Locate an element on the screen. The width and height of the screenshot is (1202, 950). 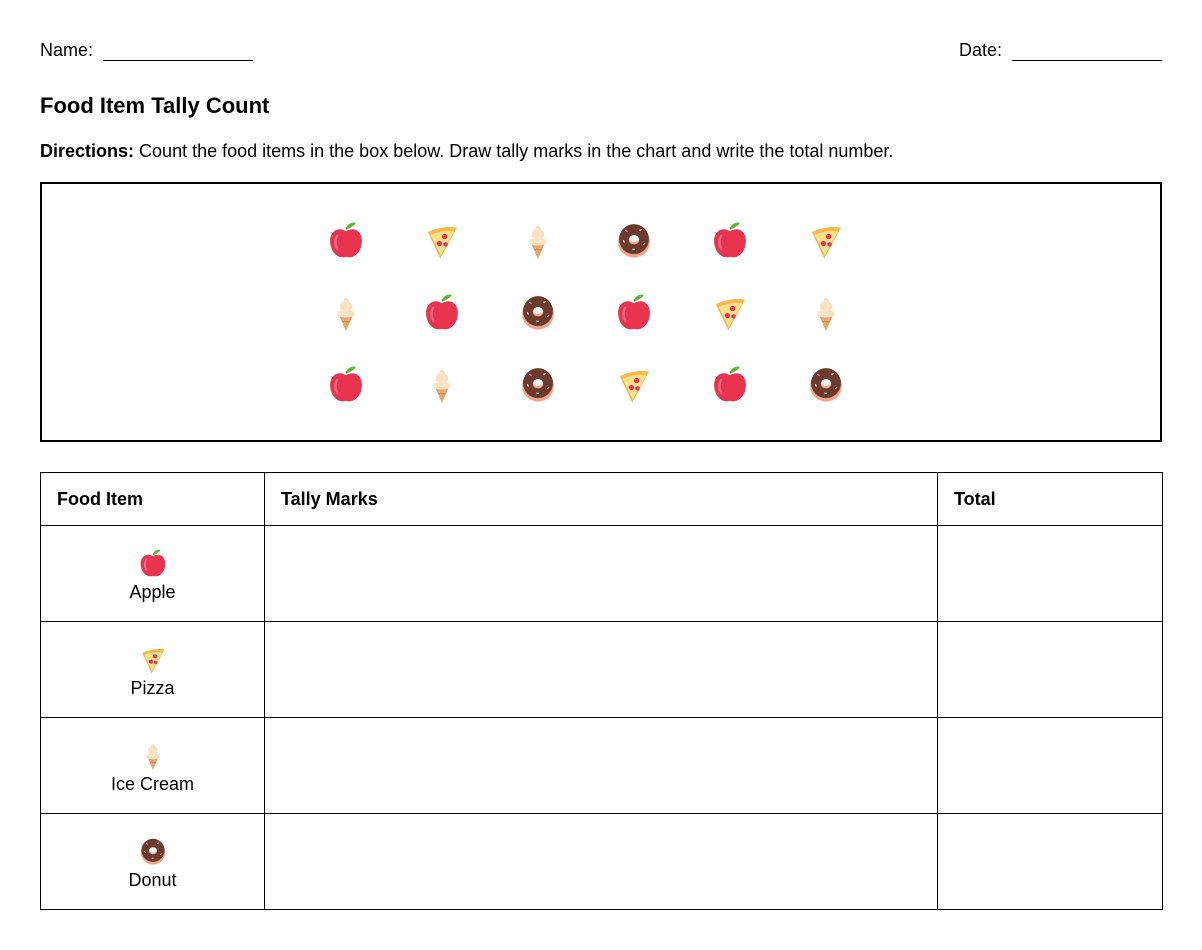
food-item-label: Pizza is located at coordinates (152, 688).